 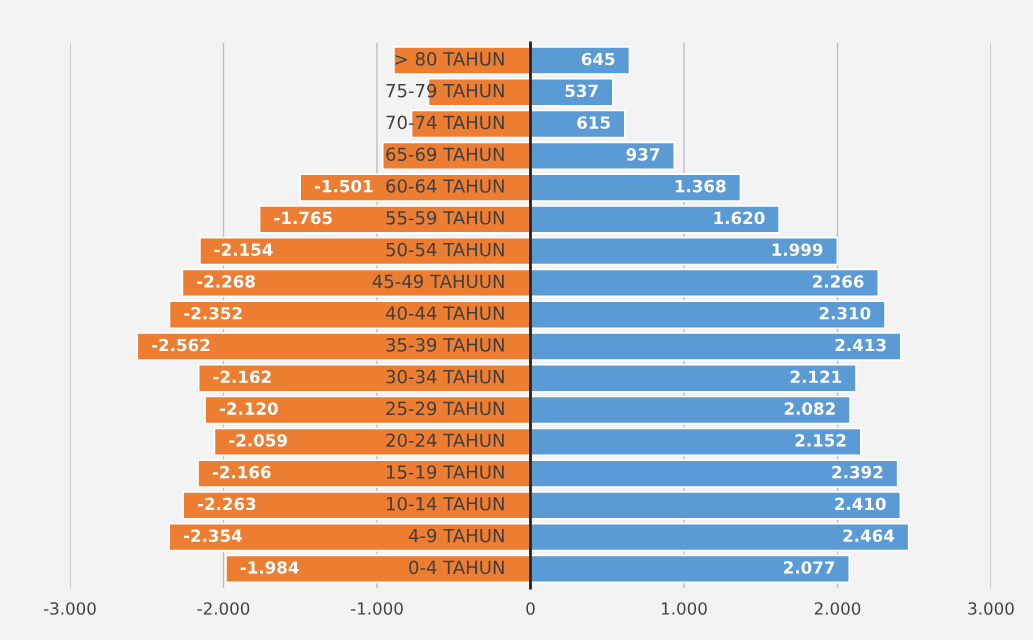 I want to click on x-tick-label: 3.000, so click(x=991, y=608).